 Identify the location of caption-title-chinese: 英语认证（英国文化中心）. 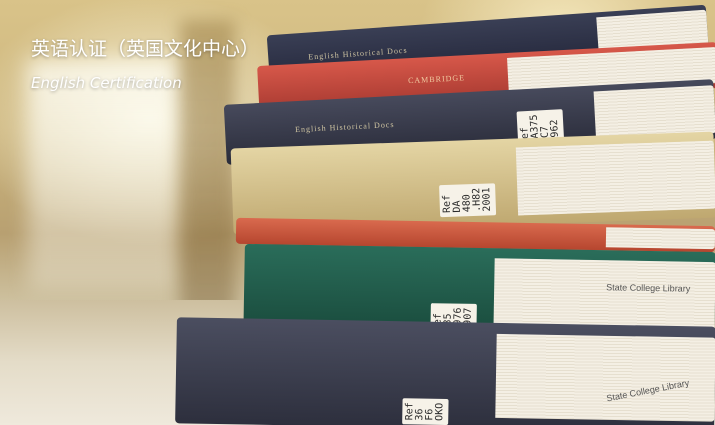
(145, 49).